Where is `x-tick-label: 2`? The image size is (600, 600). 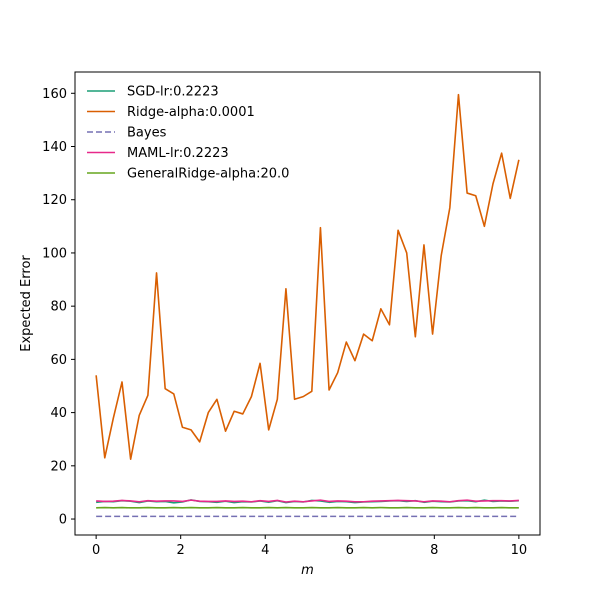 x-tick-label: 2 is located at coordinates (181, 550).